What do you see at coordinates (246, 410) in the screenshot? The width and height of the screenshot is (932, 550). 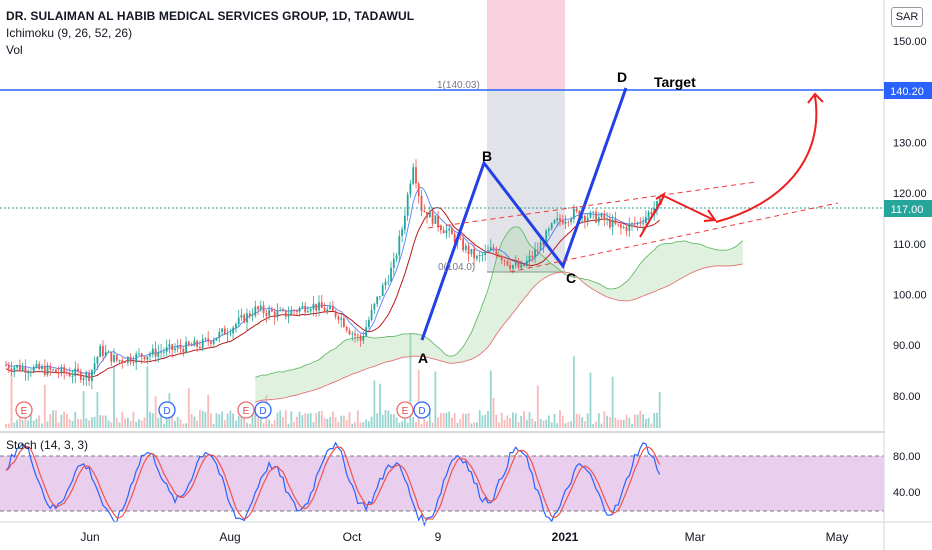 I see `event-marker-e` at bounding box center [246, 410].